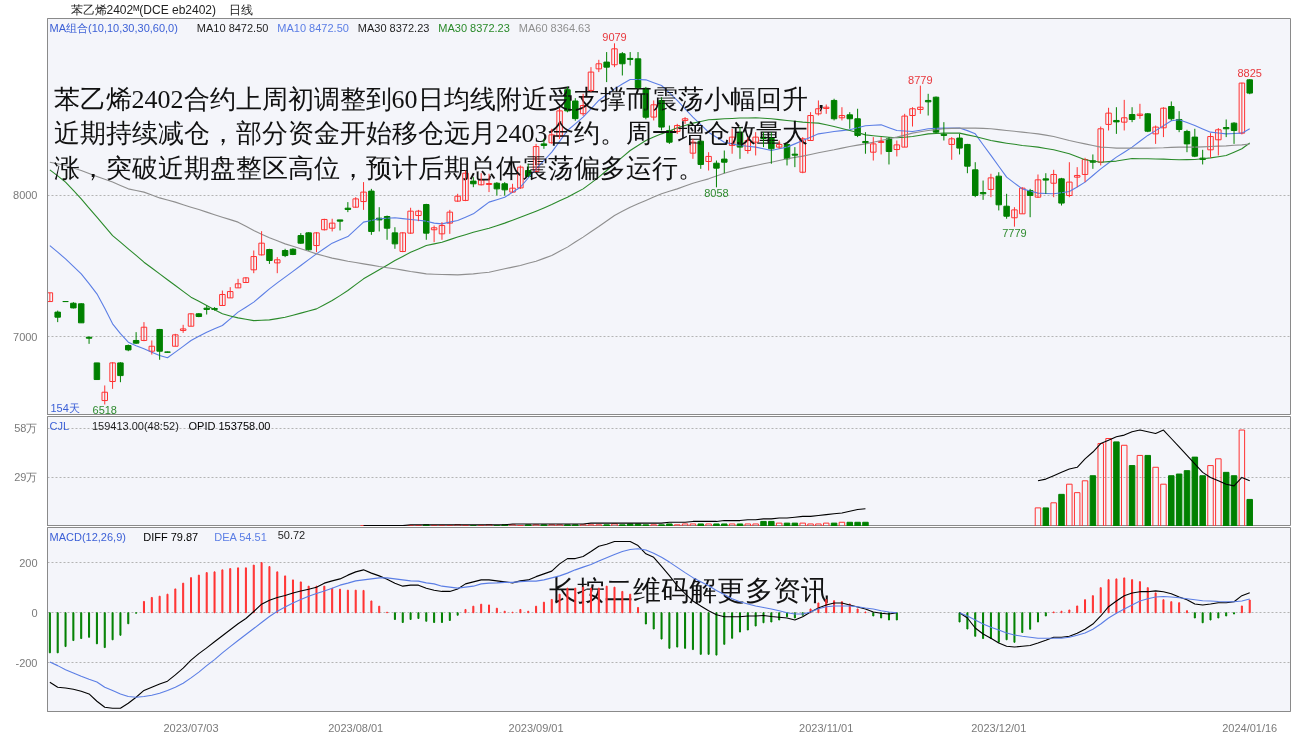  What do you see at coordinates (291, 534) in the screenshot?
I see `annotation: 50.72` at bounding box center [291, 534].